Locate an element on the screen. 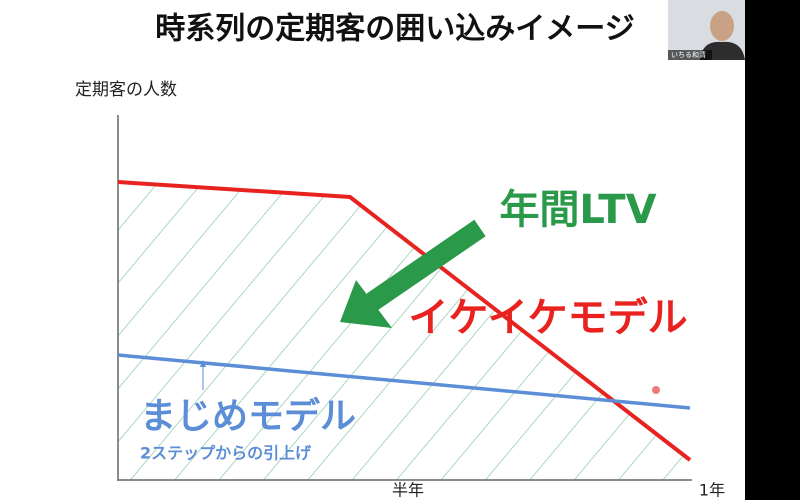 Image resolution: width=800 pixels, height=500 pixels. participant-name: いちる和清 is located at coordinates (688, 54).